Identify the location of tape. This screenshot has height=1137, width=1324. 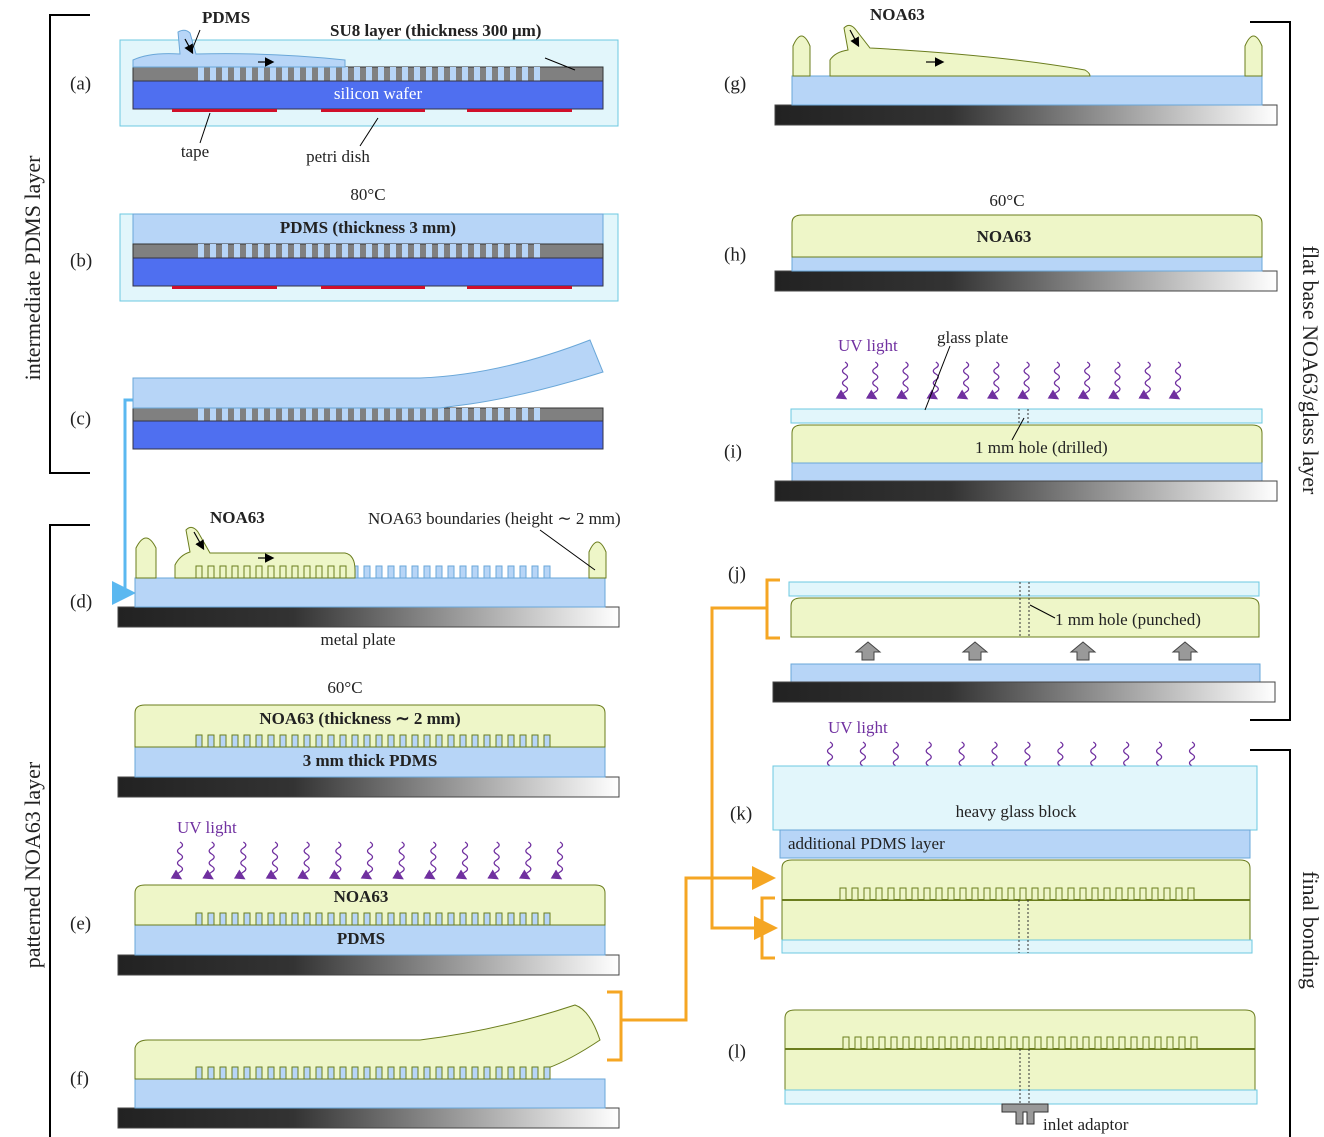
(224, 110).